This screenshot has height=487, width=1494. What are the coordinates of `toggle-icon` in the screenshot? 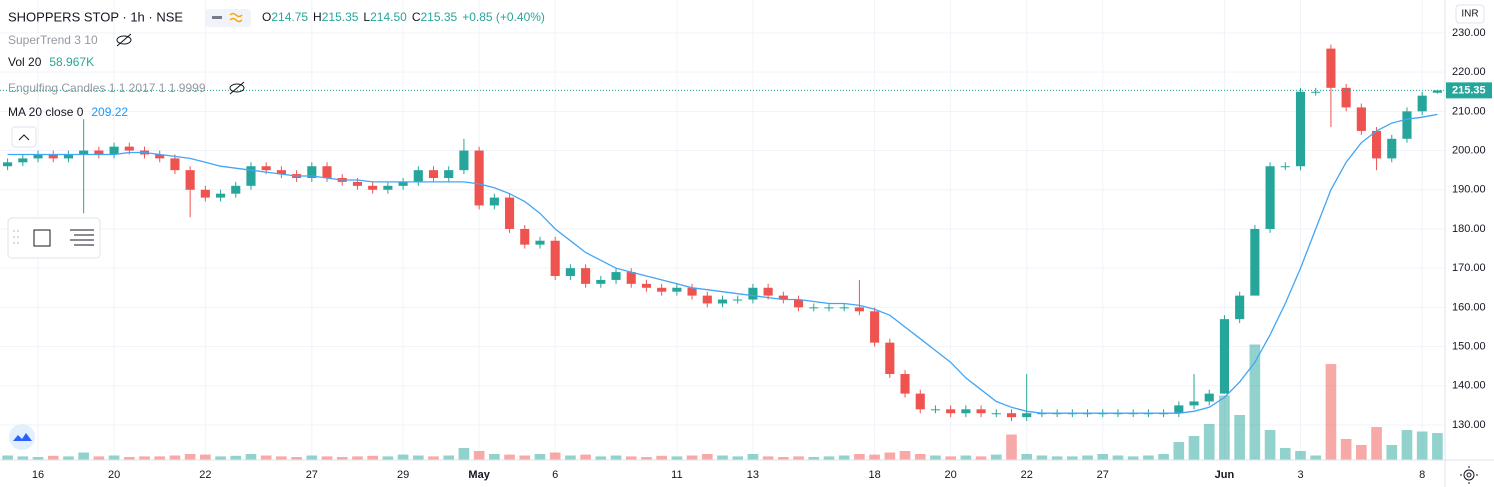 It's located at (236, 17).